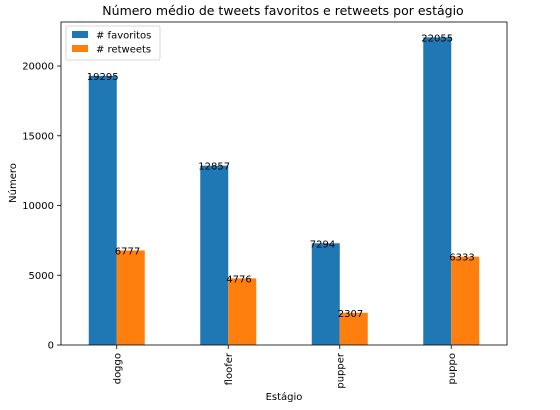  I want to click on bar-puppo-favoritos, so click(437, 191).